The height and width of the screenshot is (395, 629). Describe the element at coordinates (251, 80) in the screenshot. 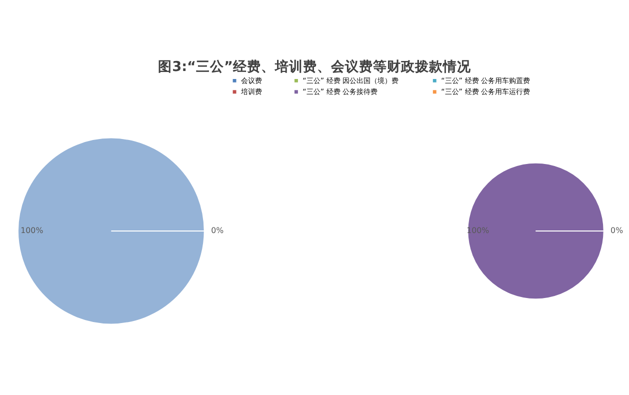

I see `legend-label: 会议费` at that location.